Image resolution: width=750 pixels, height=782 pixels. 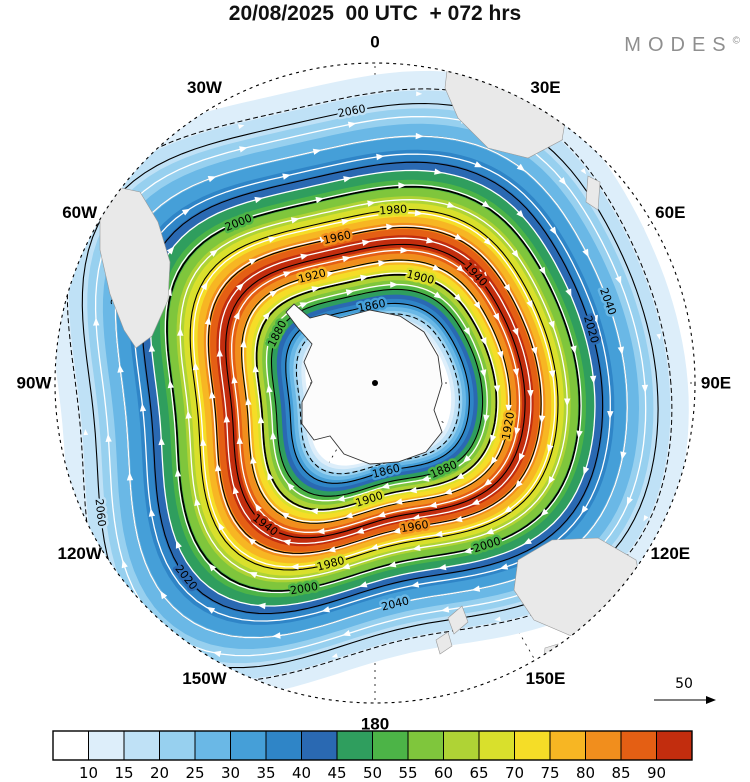 I want to click on pole-dot, so click(x=375, y=383).